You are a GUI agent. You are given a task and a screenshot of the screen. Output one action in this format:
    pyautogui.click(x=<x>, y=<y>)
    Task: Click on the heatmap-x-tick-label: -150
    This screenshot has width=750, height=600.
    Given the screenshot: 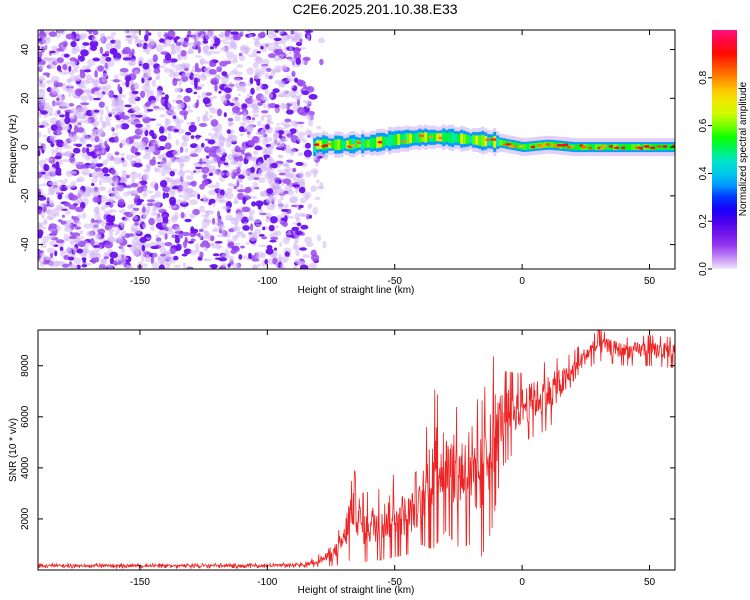 What is the action you would take?
    pyautogui.click(x=140, y=281)
    